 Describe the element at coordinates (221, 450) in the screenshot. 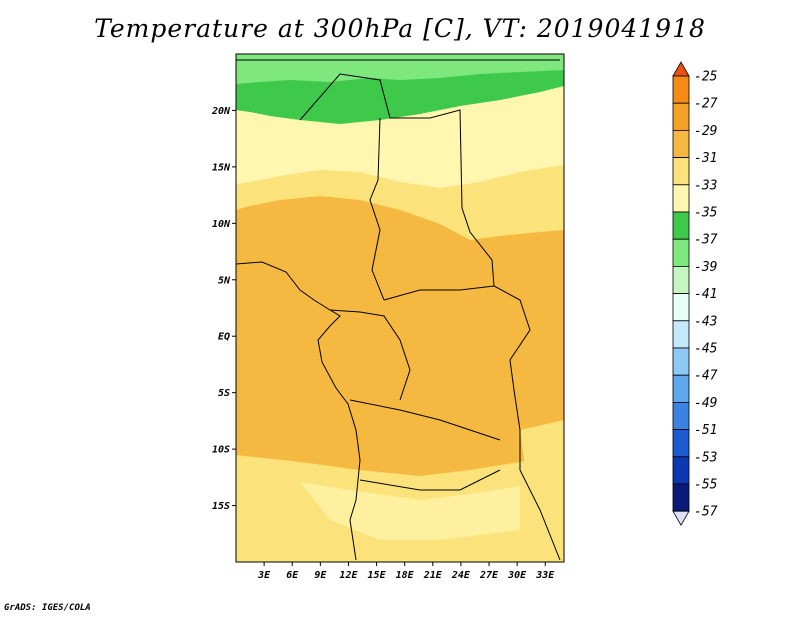

I see `lat-tick-label: 10S` at that location.